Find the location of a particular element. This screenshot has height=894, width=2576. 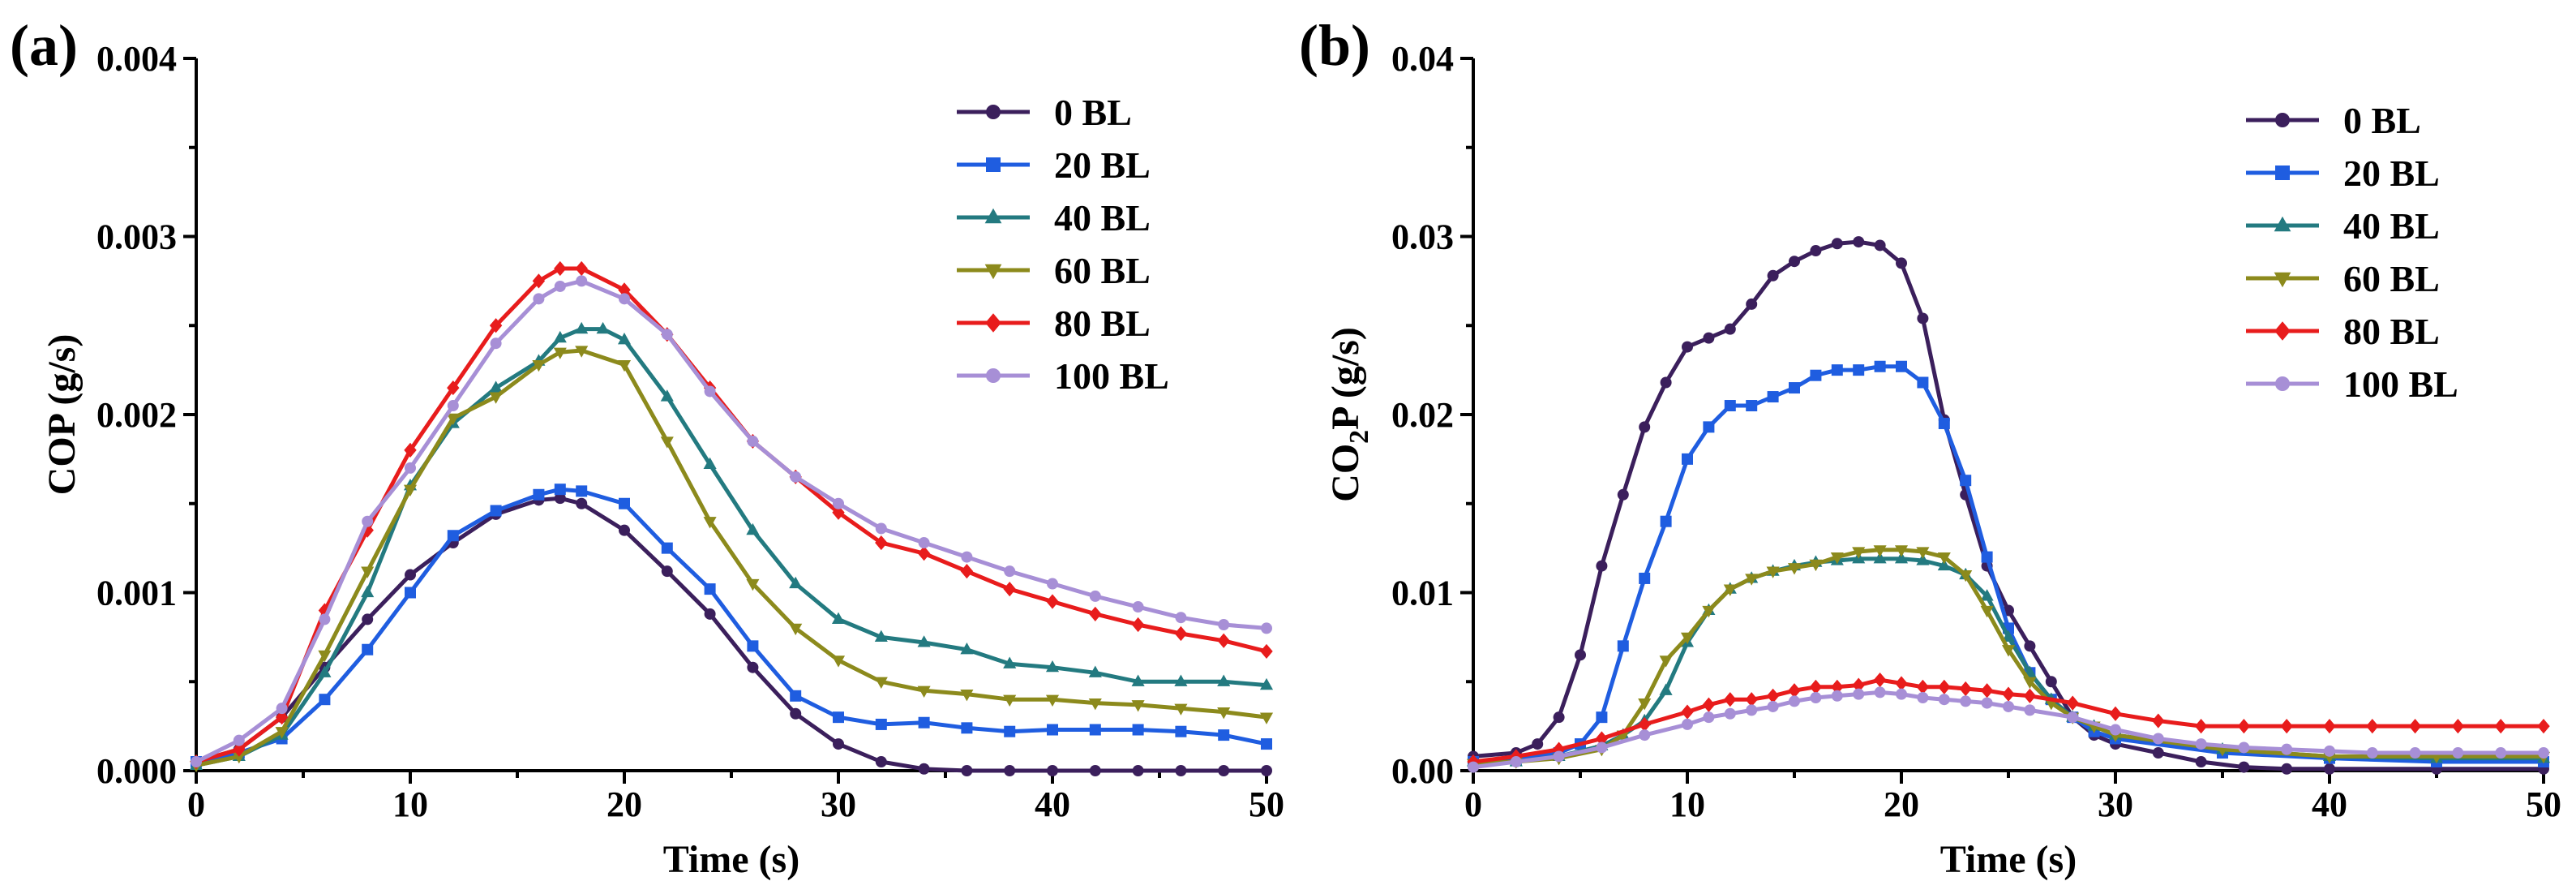

y-axis-title-main: CO is located at coordinates (1345, 473).